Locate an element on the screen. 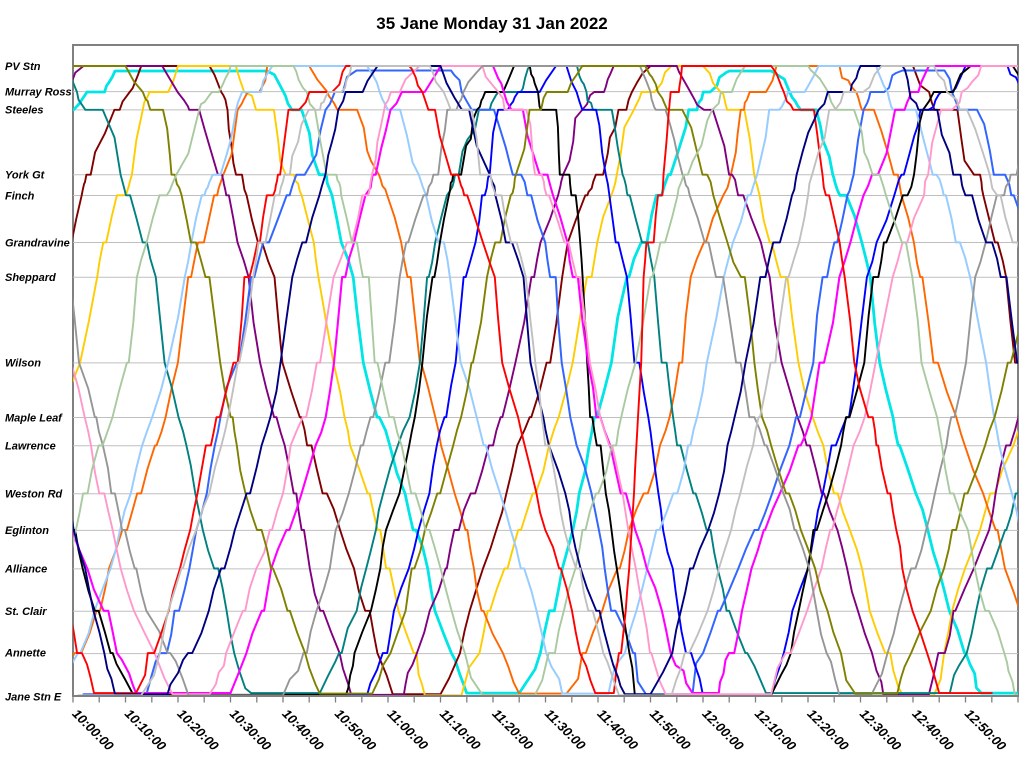  svg-text: York Gt is located at coordinates (25, 176).